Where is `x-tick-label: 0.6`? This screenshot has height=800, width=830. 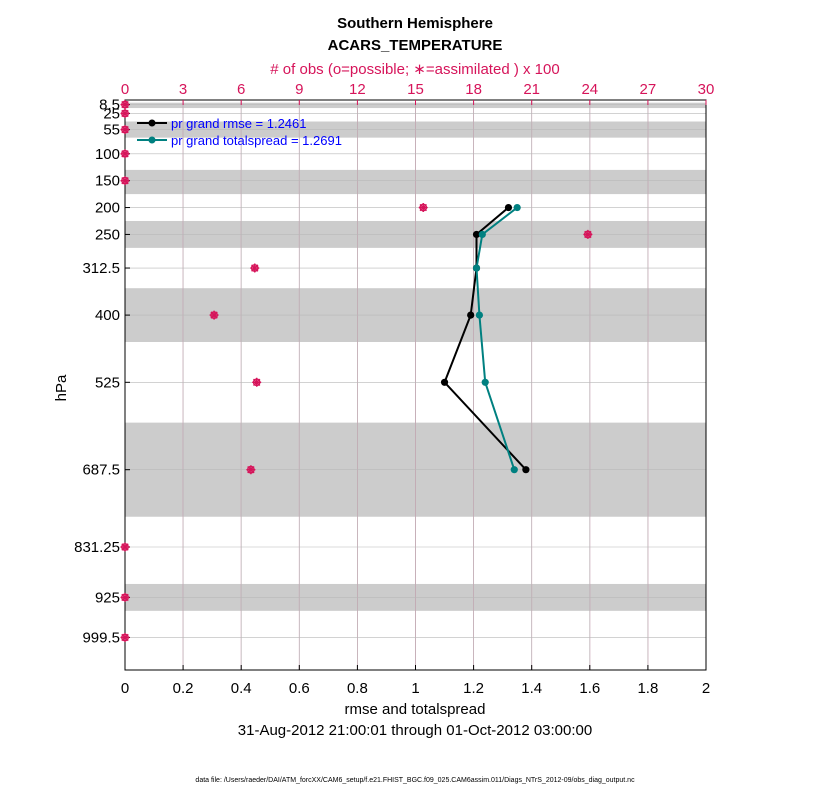
x-tick-label: 0.6 is located at coordinates (299, 688).